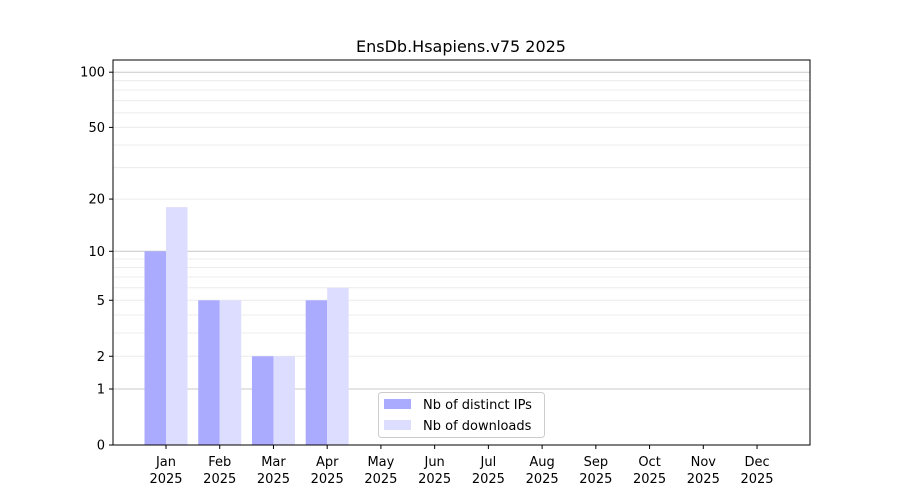 The width and height of the screenshot is (900, 500). Describe the element at coordinates (101, 301) in the screenshot. I see `y-tick-label: 5` at that location.